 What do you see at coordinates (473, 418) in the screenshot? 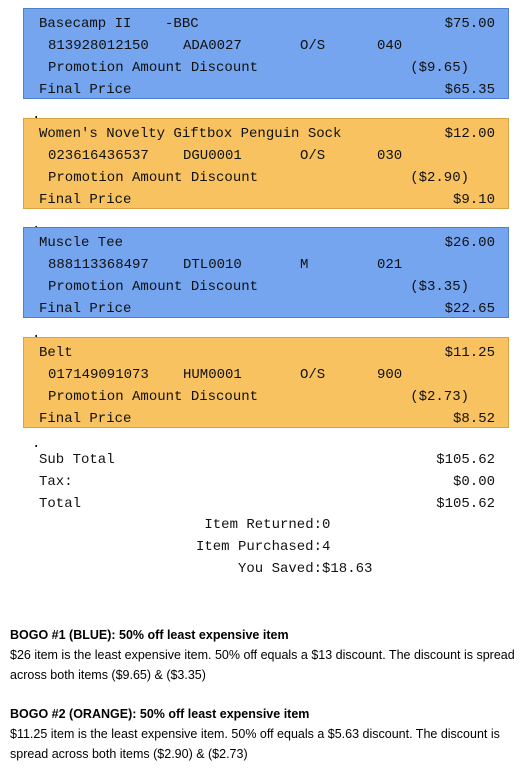
I see `final-price: $8.52` at bounding box center [473, 418].